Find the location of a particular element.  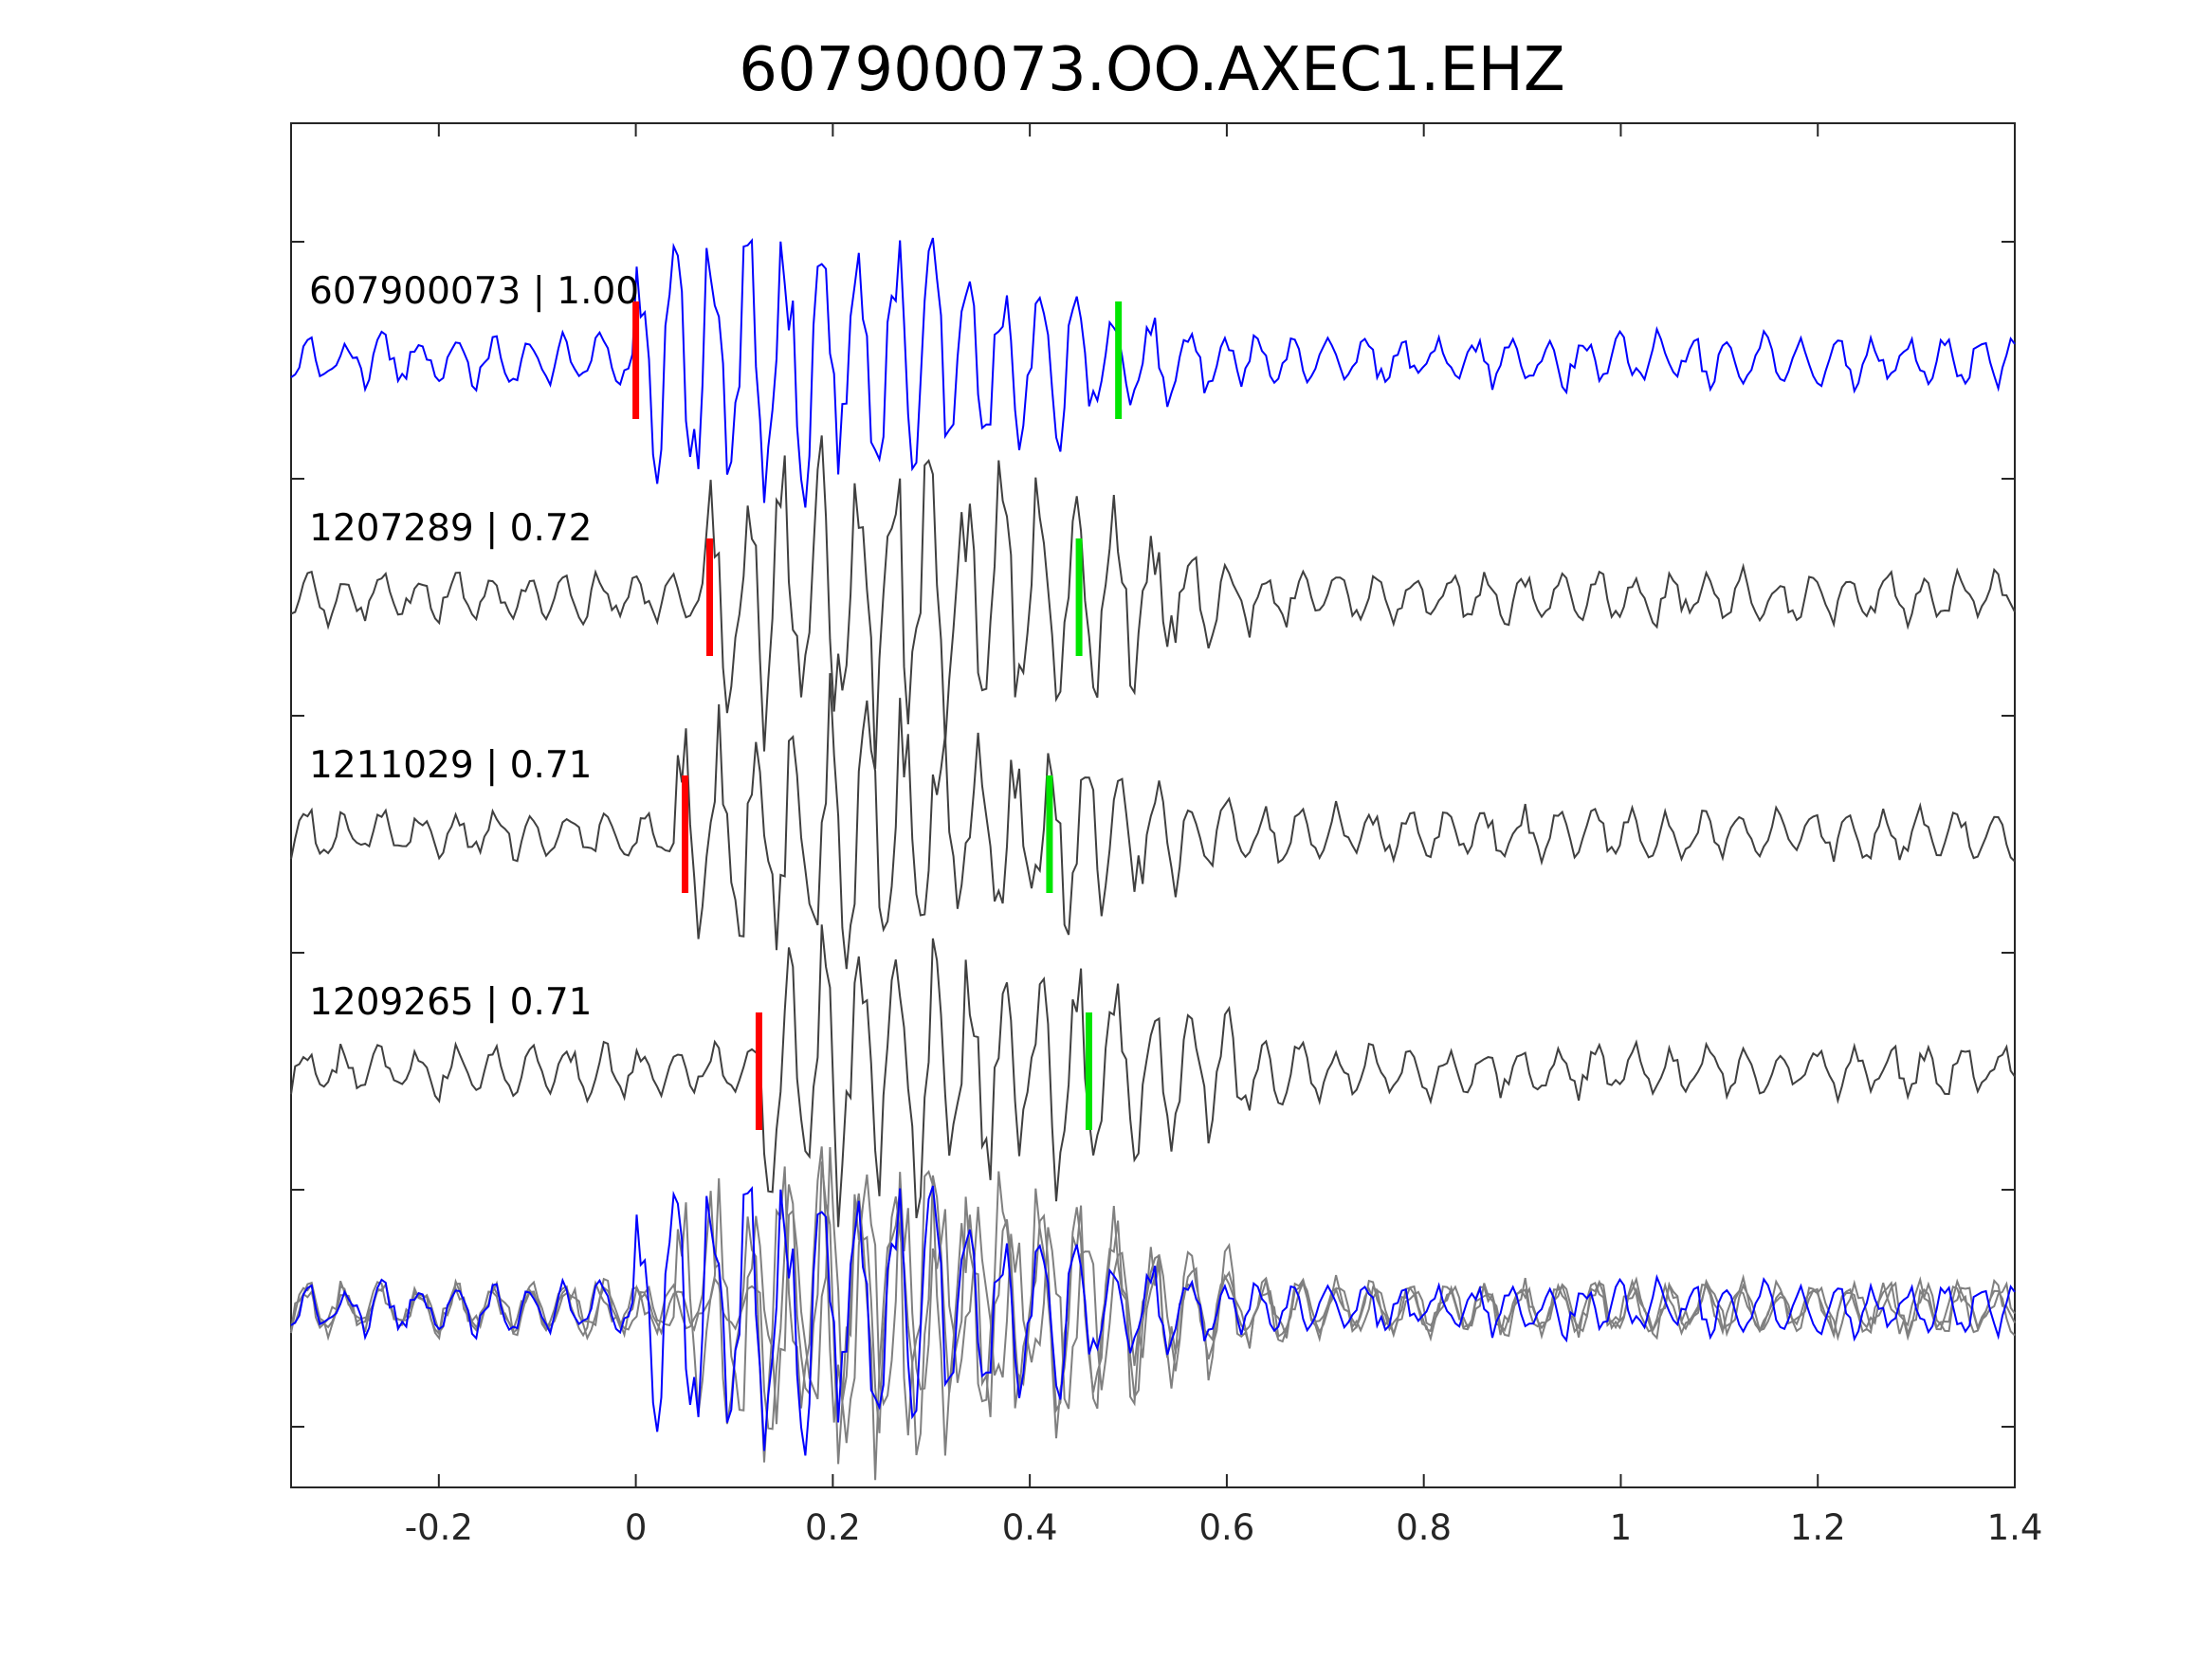

phase-picks is located at coordinates (877, 715).